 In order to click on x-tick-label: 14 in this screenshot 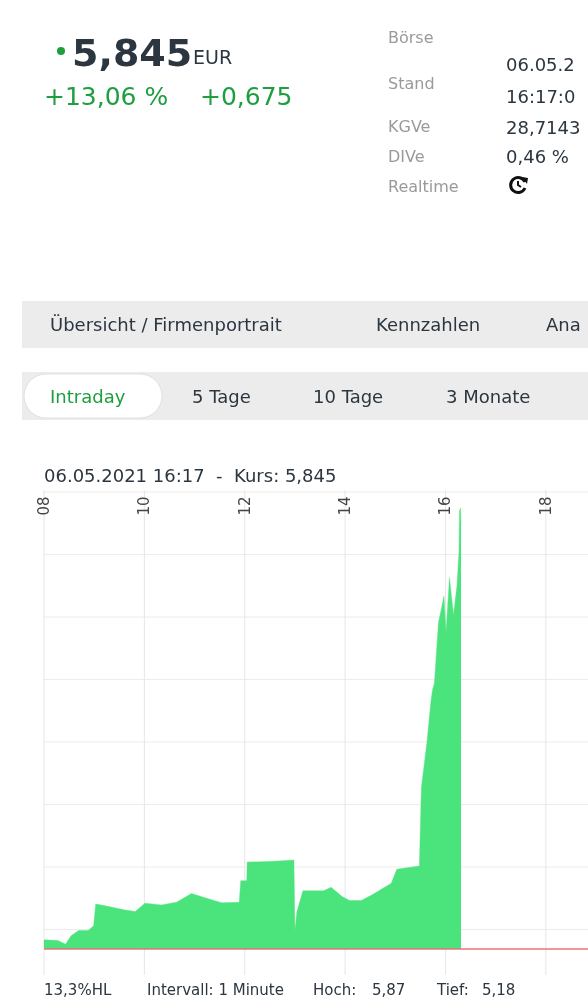, I will do `click(345, 506)`.